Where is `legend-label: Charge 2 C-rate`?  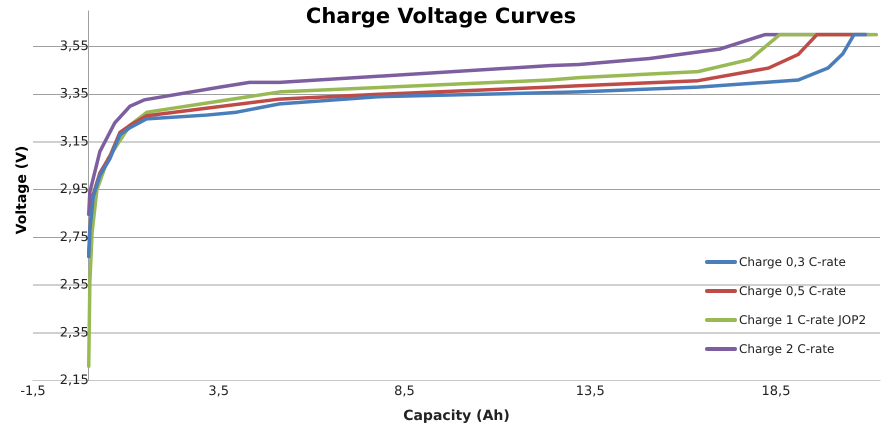 legend-label: Charge 2 C-rate is located at coordinates (786, 349).